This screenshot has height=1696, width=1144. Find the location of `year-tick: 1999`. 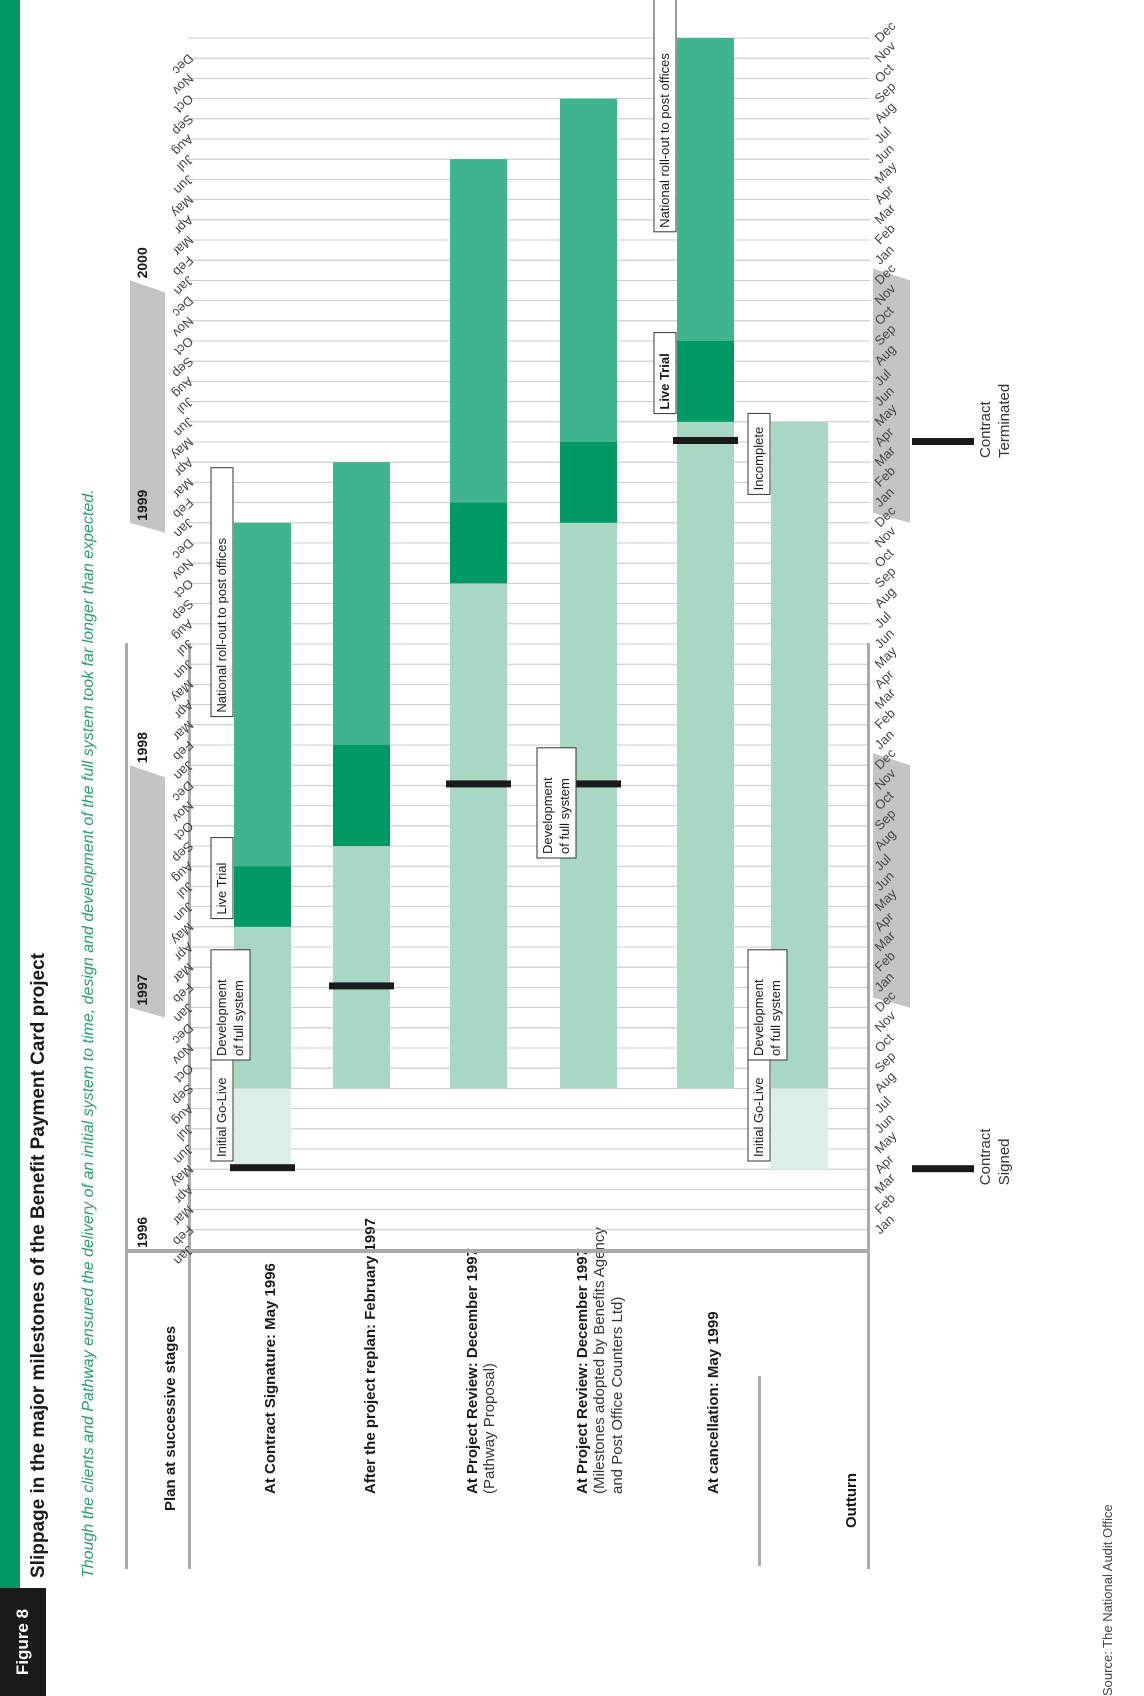

year-tick: 1999 is located at coordinates (142, 504).